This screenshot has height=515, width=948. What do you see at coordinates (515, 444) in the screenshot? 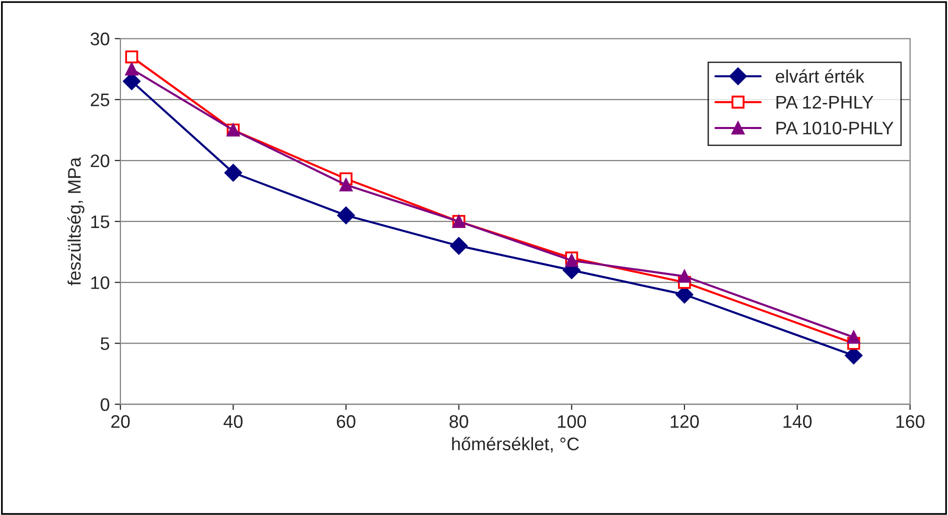
I see `x-axis-title: hőmérséklet, °C` at bounding box center [515, 444].